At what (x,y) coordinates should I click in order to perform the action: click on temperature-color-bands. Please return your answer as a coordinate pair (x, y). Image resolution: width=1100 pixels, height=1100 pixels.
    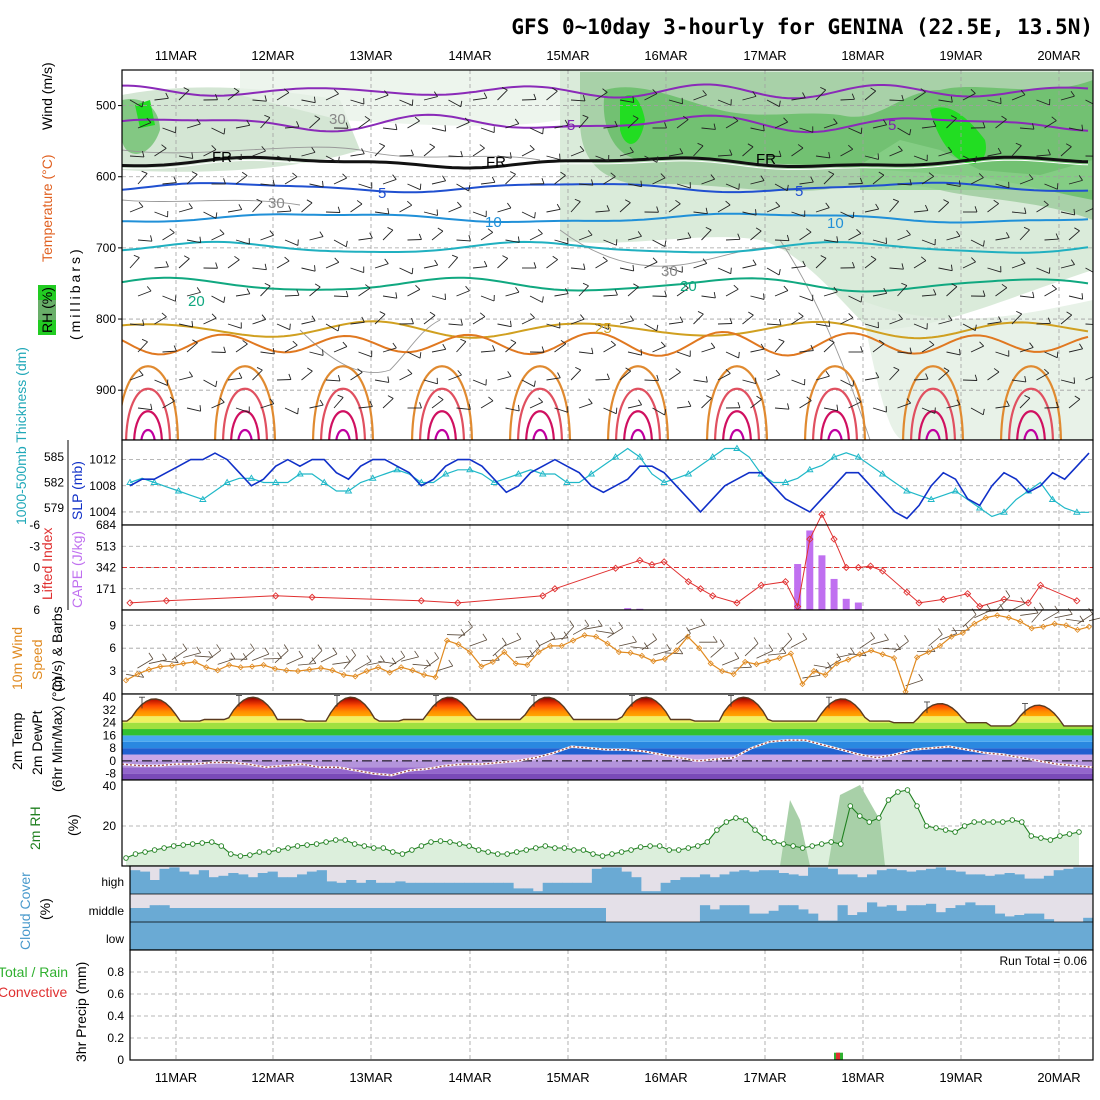
    Looking at the image, I should click on (607, 748).